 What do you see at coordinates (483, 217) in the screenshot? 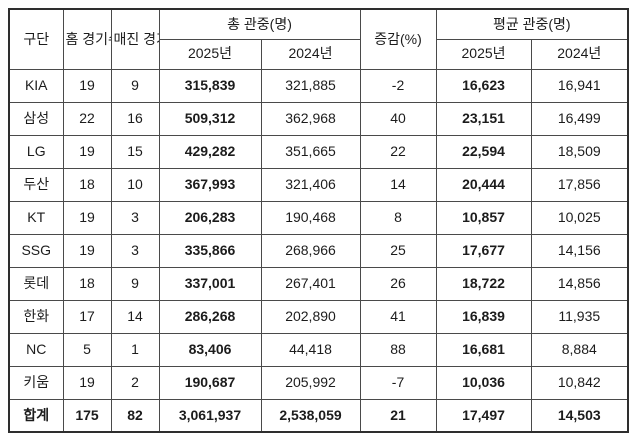
I see `avg-2025-cell: 10,857` at bounding box center [483, 217].